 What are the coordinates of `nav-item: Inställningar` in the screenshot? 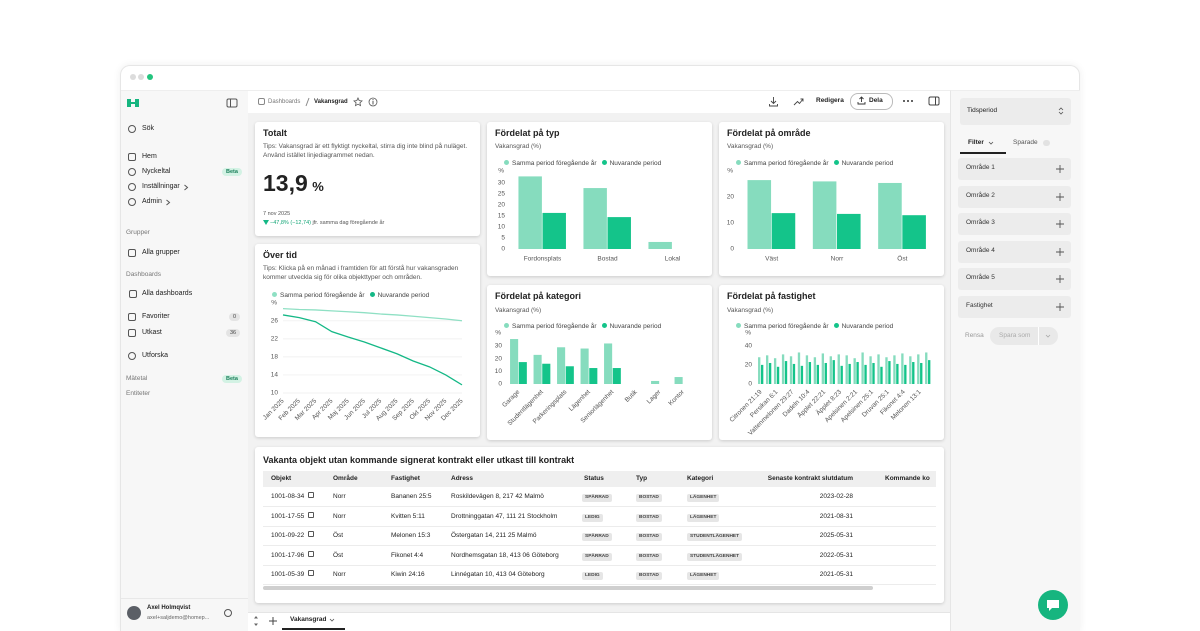 It's located at (161, 186).